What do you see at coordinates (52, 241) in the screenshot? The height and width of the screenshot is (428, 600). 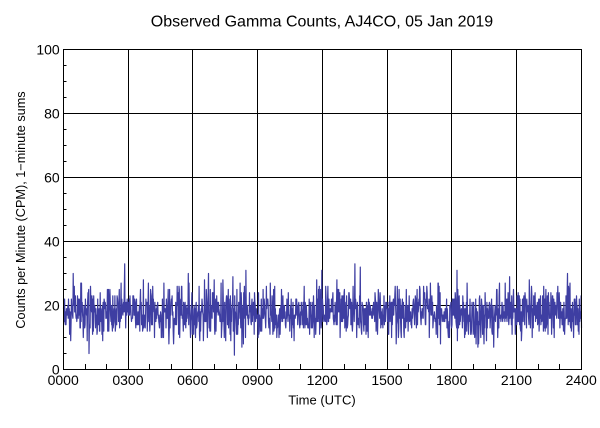 I see `svg-text: 40` at bounding box center [52, 241].